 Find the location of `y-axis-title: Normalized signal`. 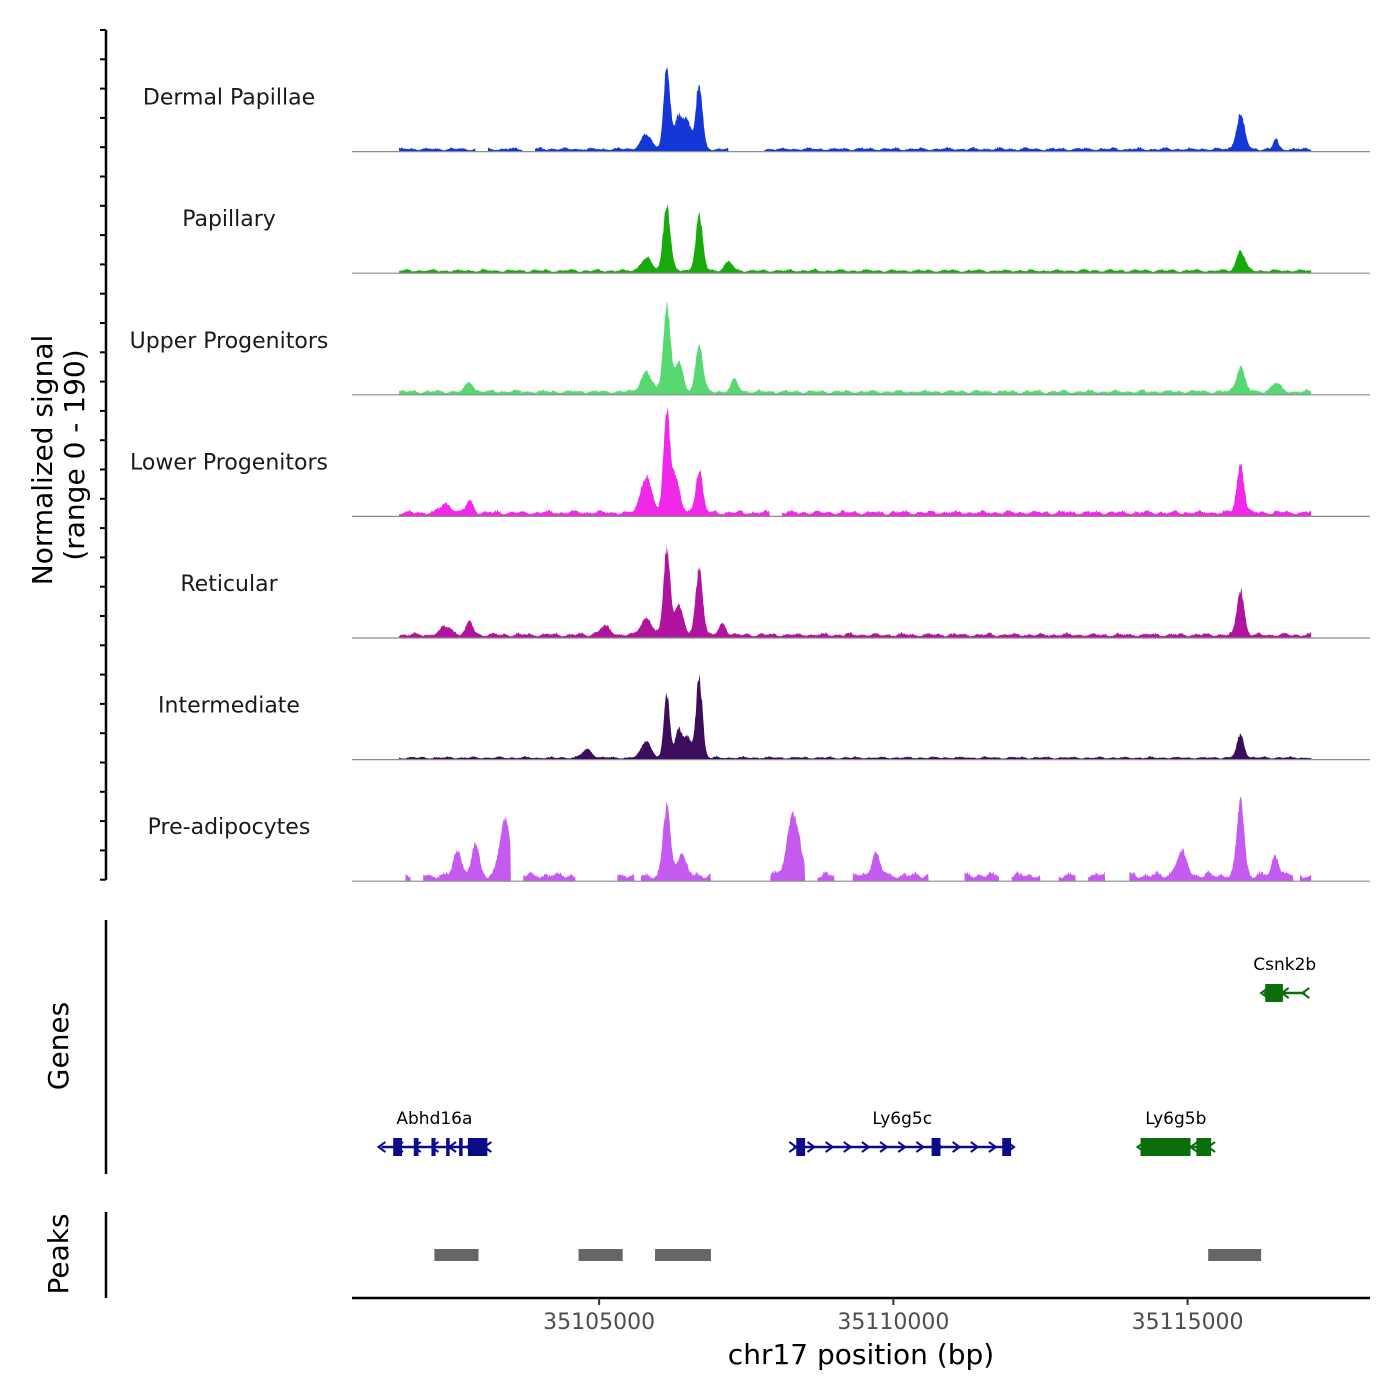

y-axis-title: Normalized signal is located at coordinates (42, 460).